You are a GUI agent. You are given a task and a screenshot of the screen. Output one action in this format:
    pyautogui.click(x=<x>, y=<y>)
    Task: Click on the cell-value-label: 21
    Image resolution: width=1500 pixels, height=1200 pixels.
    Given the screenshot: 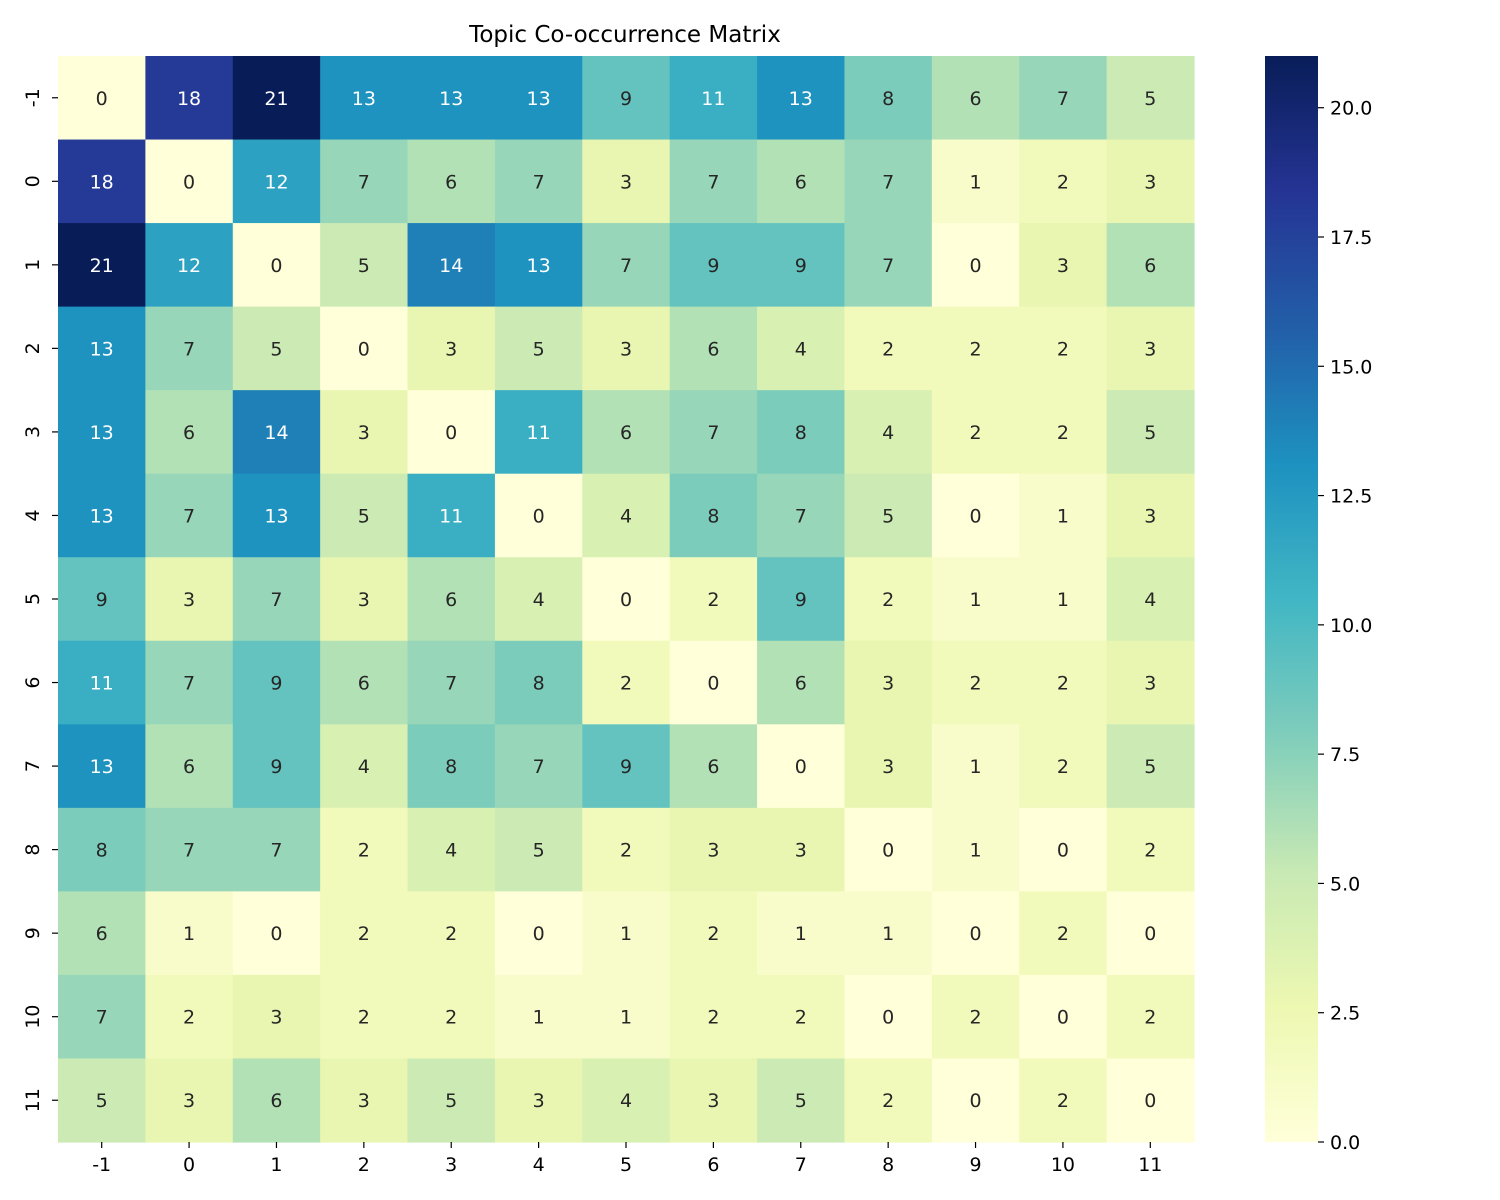 What is the action you would take?
    pyautogui.click(x=276, y=99)
    